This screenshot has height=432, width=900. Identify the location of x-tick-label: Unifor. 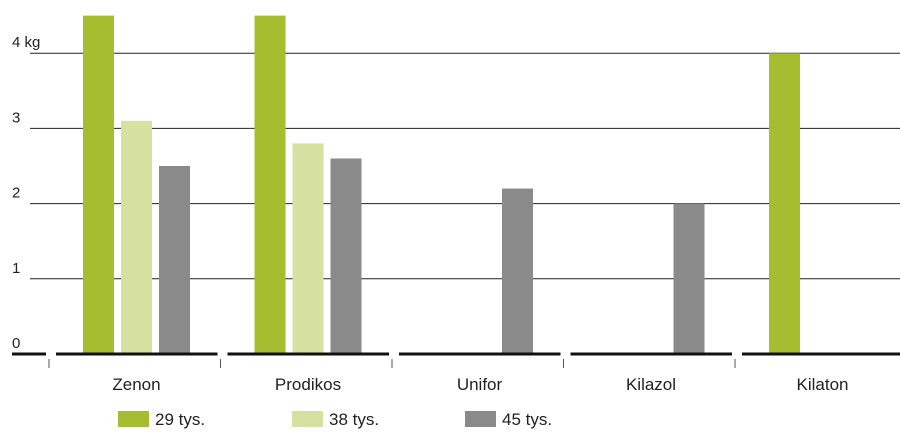
(480, 384).